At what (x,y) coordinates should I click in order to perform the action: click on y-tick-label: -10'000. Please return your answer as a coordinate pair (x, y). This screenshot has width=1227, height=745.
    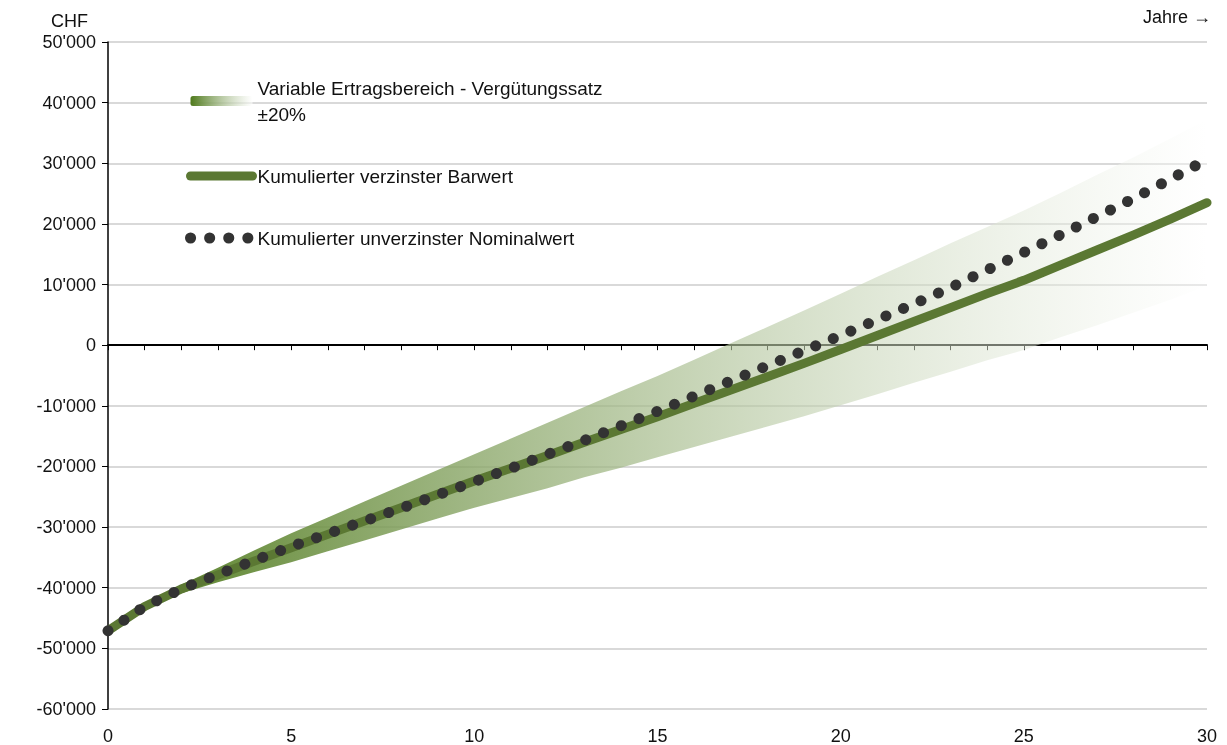
    Looking at the image, I should click on (66, 405).